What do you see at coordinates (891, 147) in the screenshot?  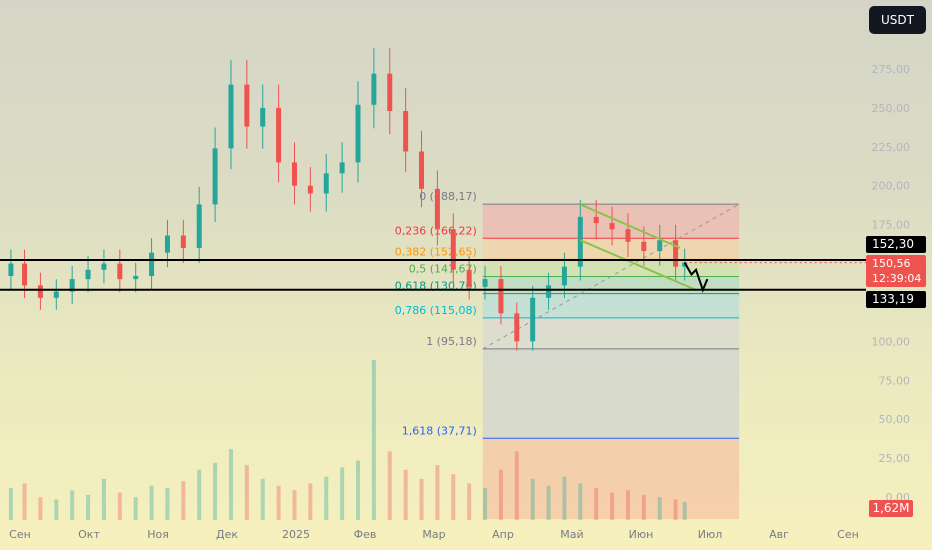 I see `y-tick-label: 225,00` at bounding box center [891, 147].